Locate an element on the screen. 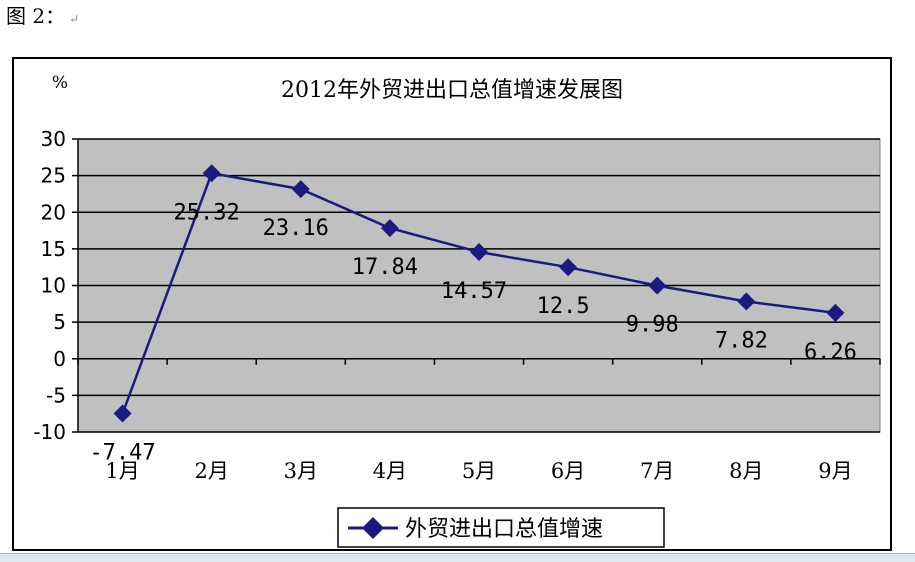  legend: 外贸进出口总值增速 is located at coordinates (501, 527).